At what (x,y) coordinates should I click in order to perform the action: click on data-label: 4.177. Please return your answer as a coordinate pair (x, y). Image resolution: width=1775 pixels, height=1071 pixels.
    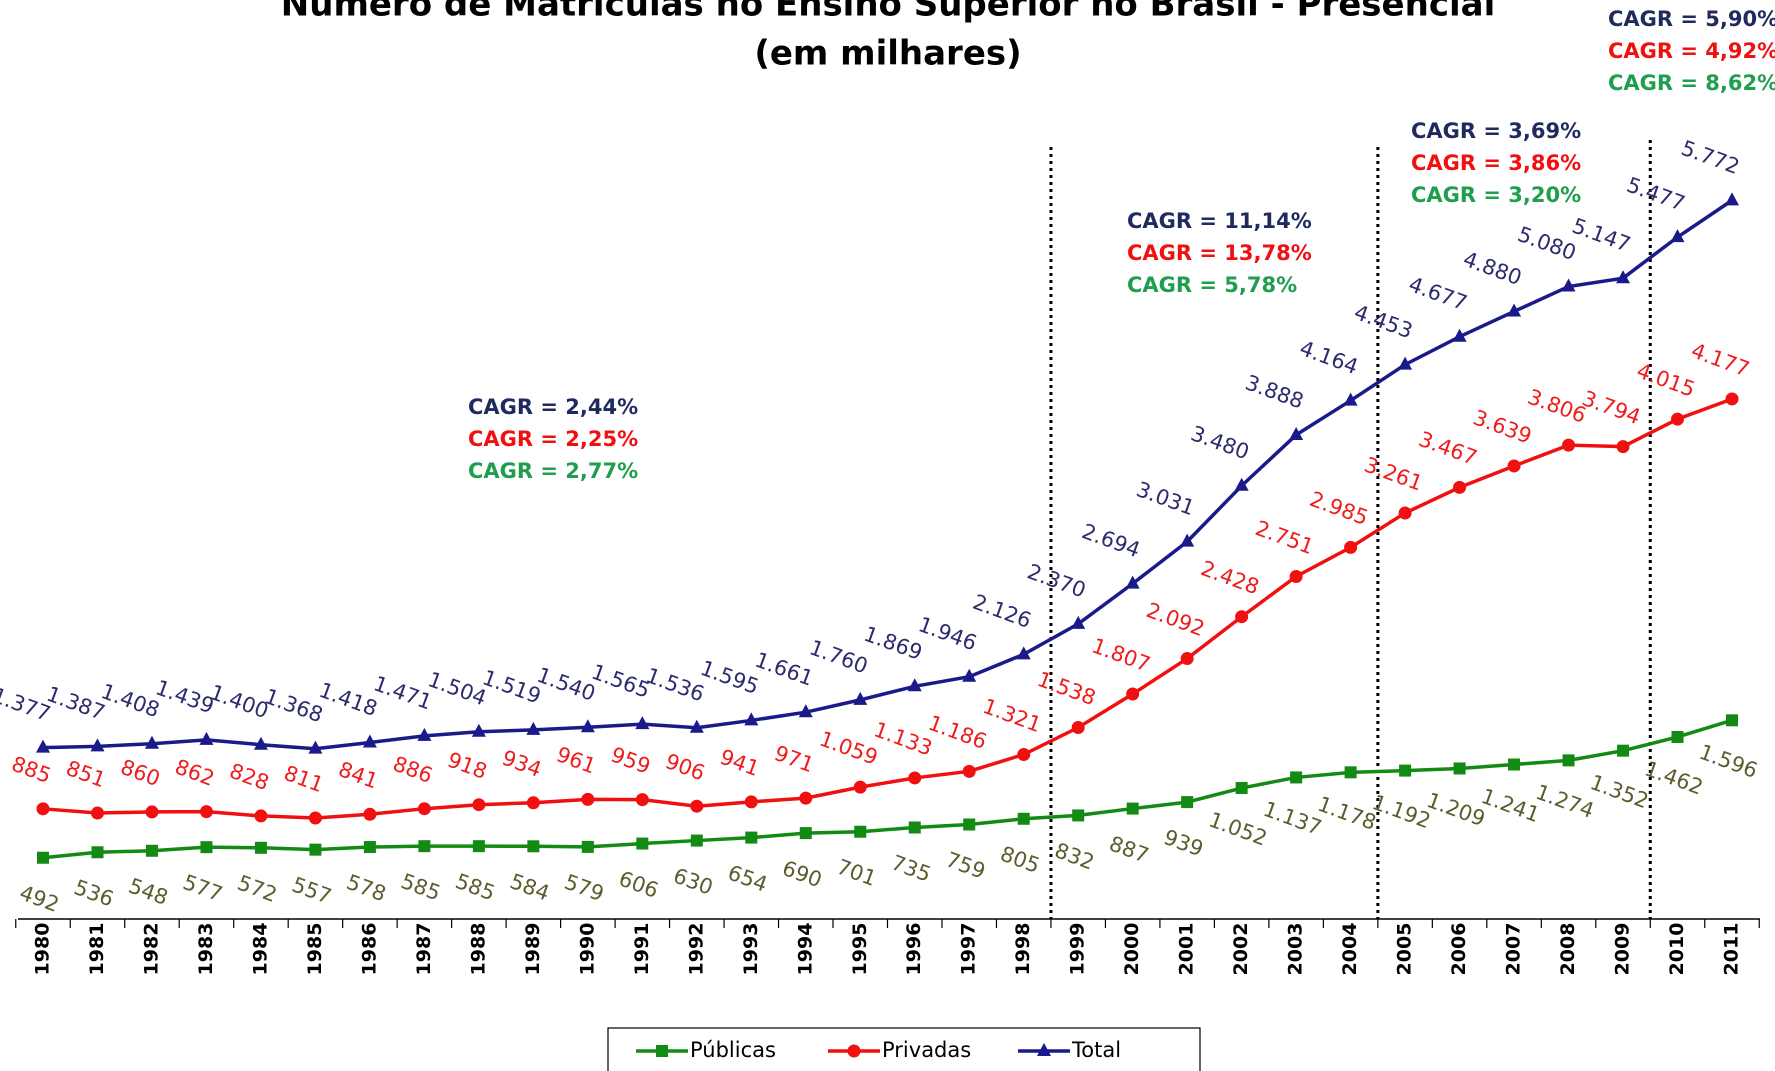
    Looking at the image, I should click on (1720, 359).